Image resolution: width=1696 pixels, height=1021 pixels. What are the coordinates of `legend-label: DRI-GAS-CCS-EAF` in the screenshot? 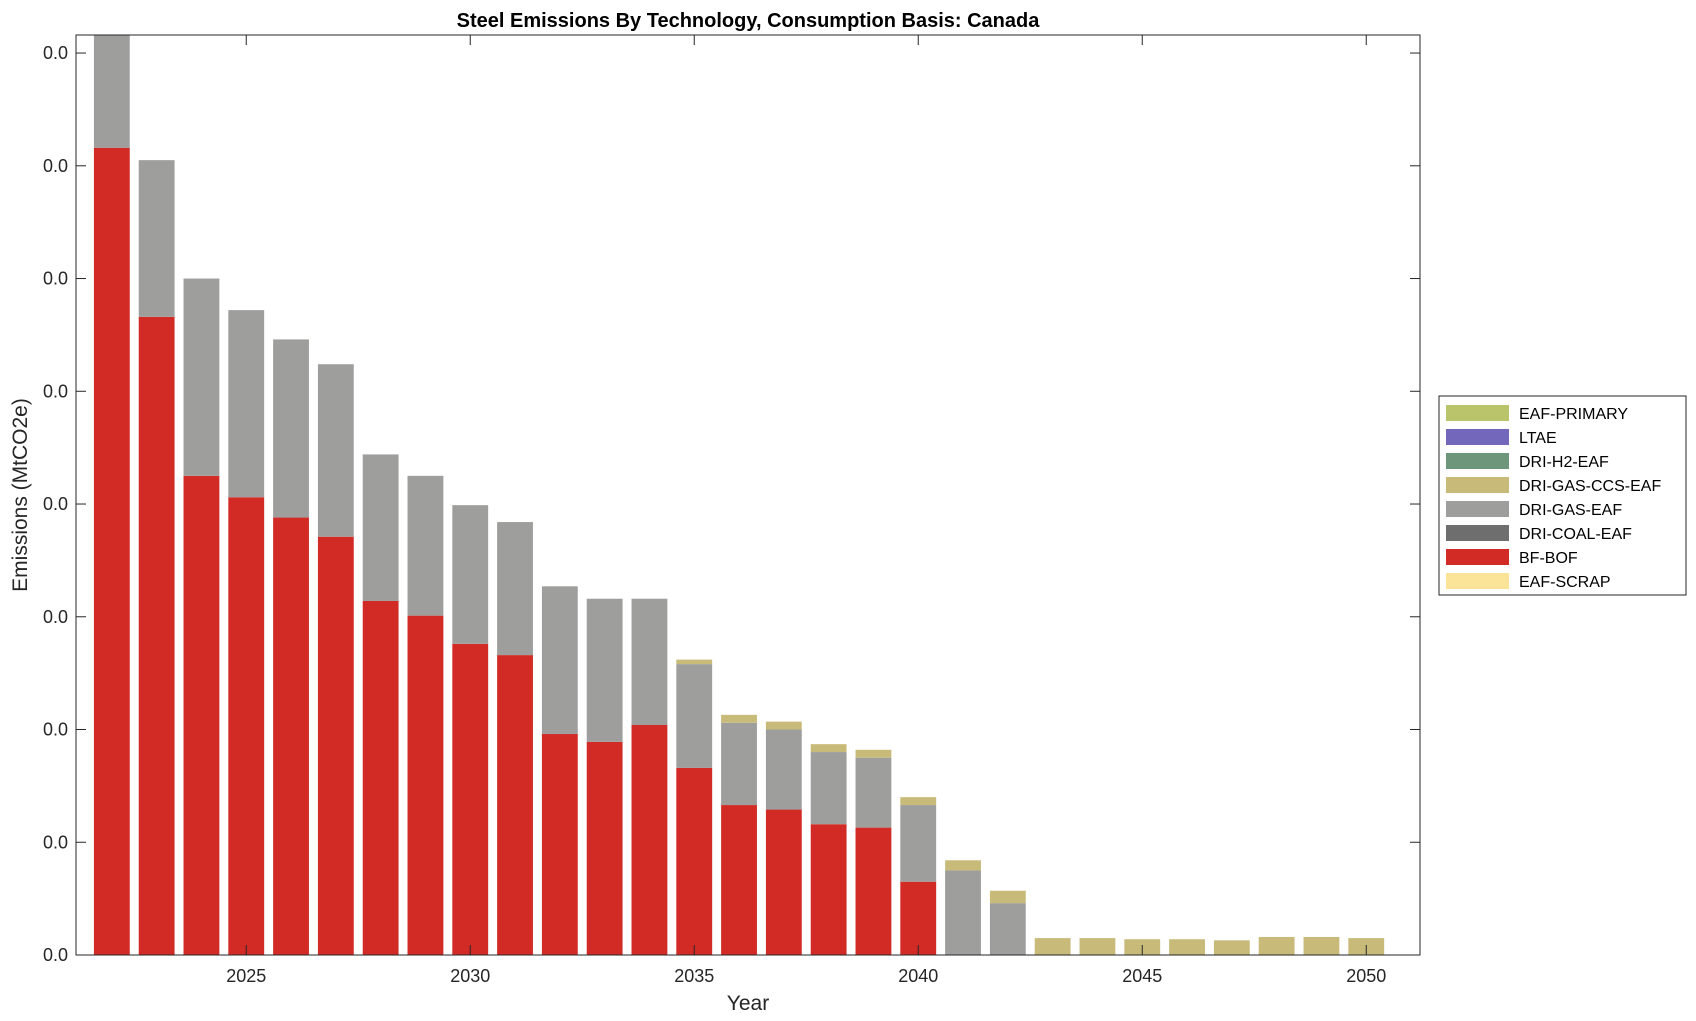 It's located at (1590, 486).